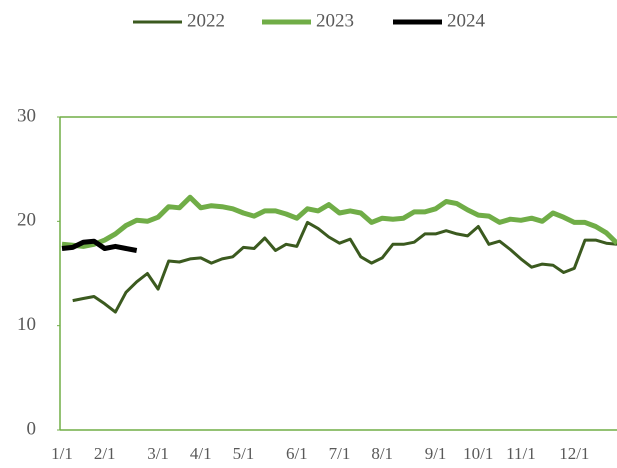  What do you see at coordinates (206, 20) in the screenshot?
I see `legend-label: 2022` at bounding box center [206, 20].